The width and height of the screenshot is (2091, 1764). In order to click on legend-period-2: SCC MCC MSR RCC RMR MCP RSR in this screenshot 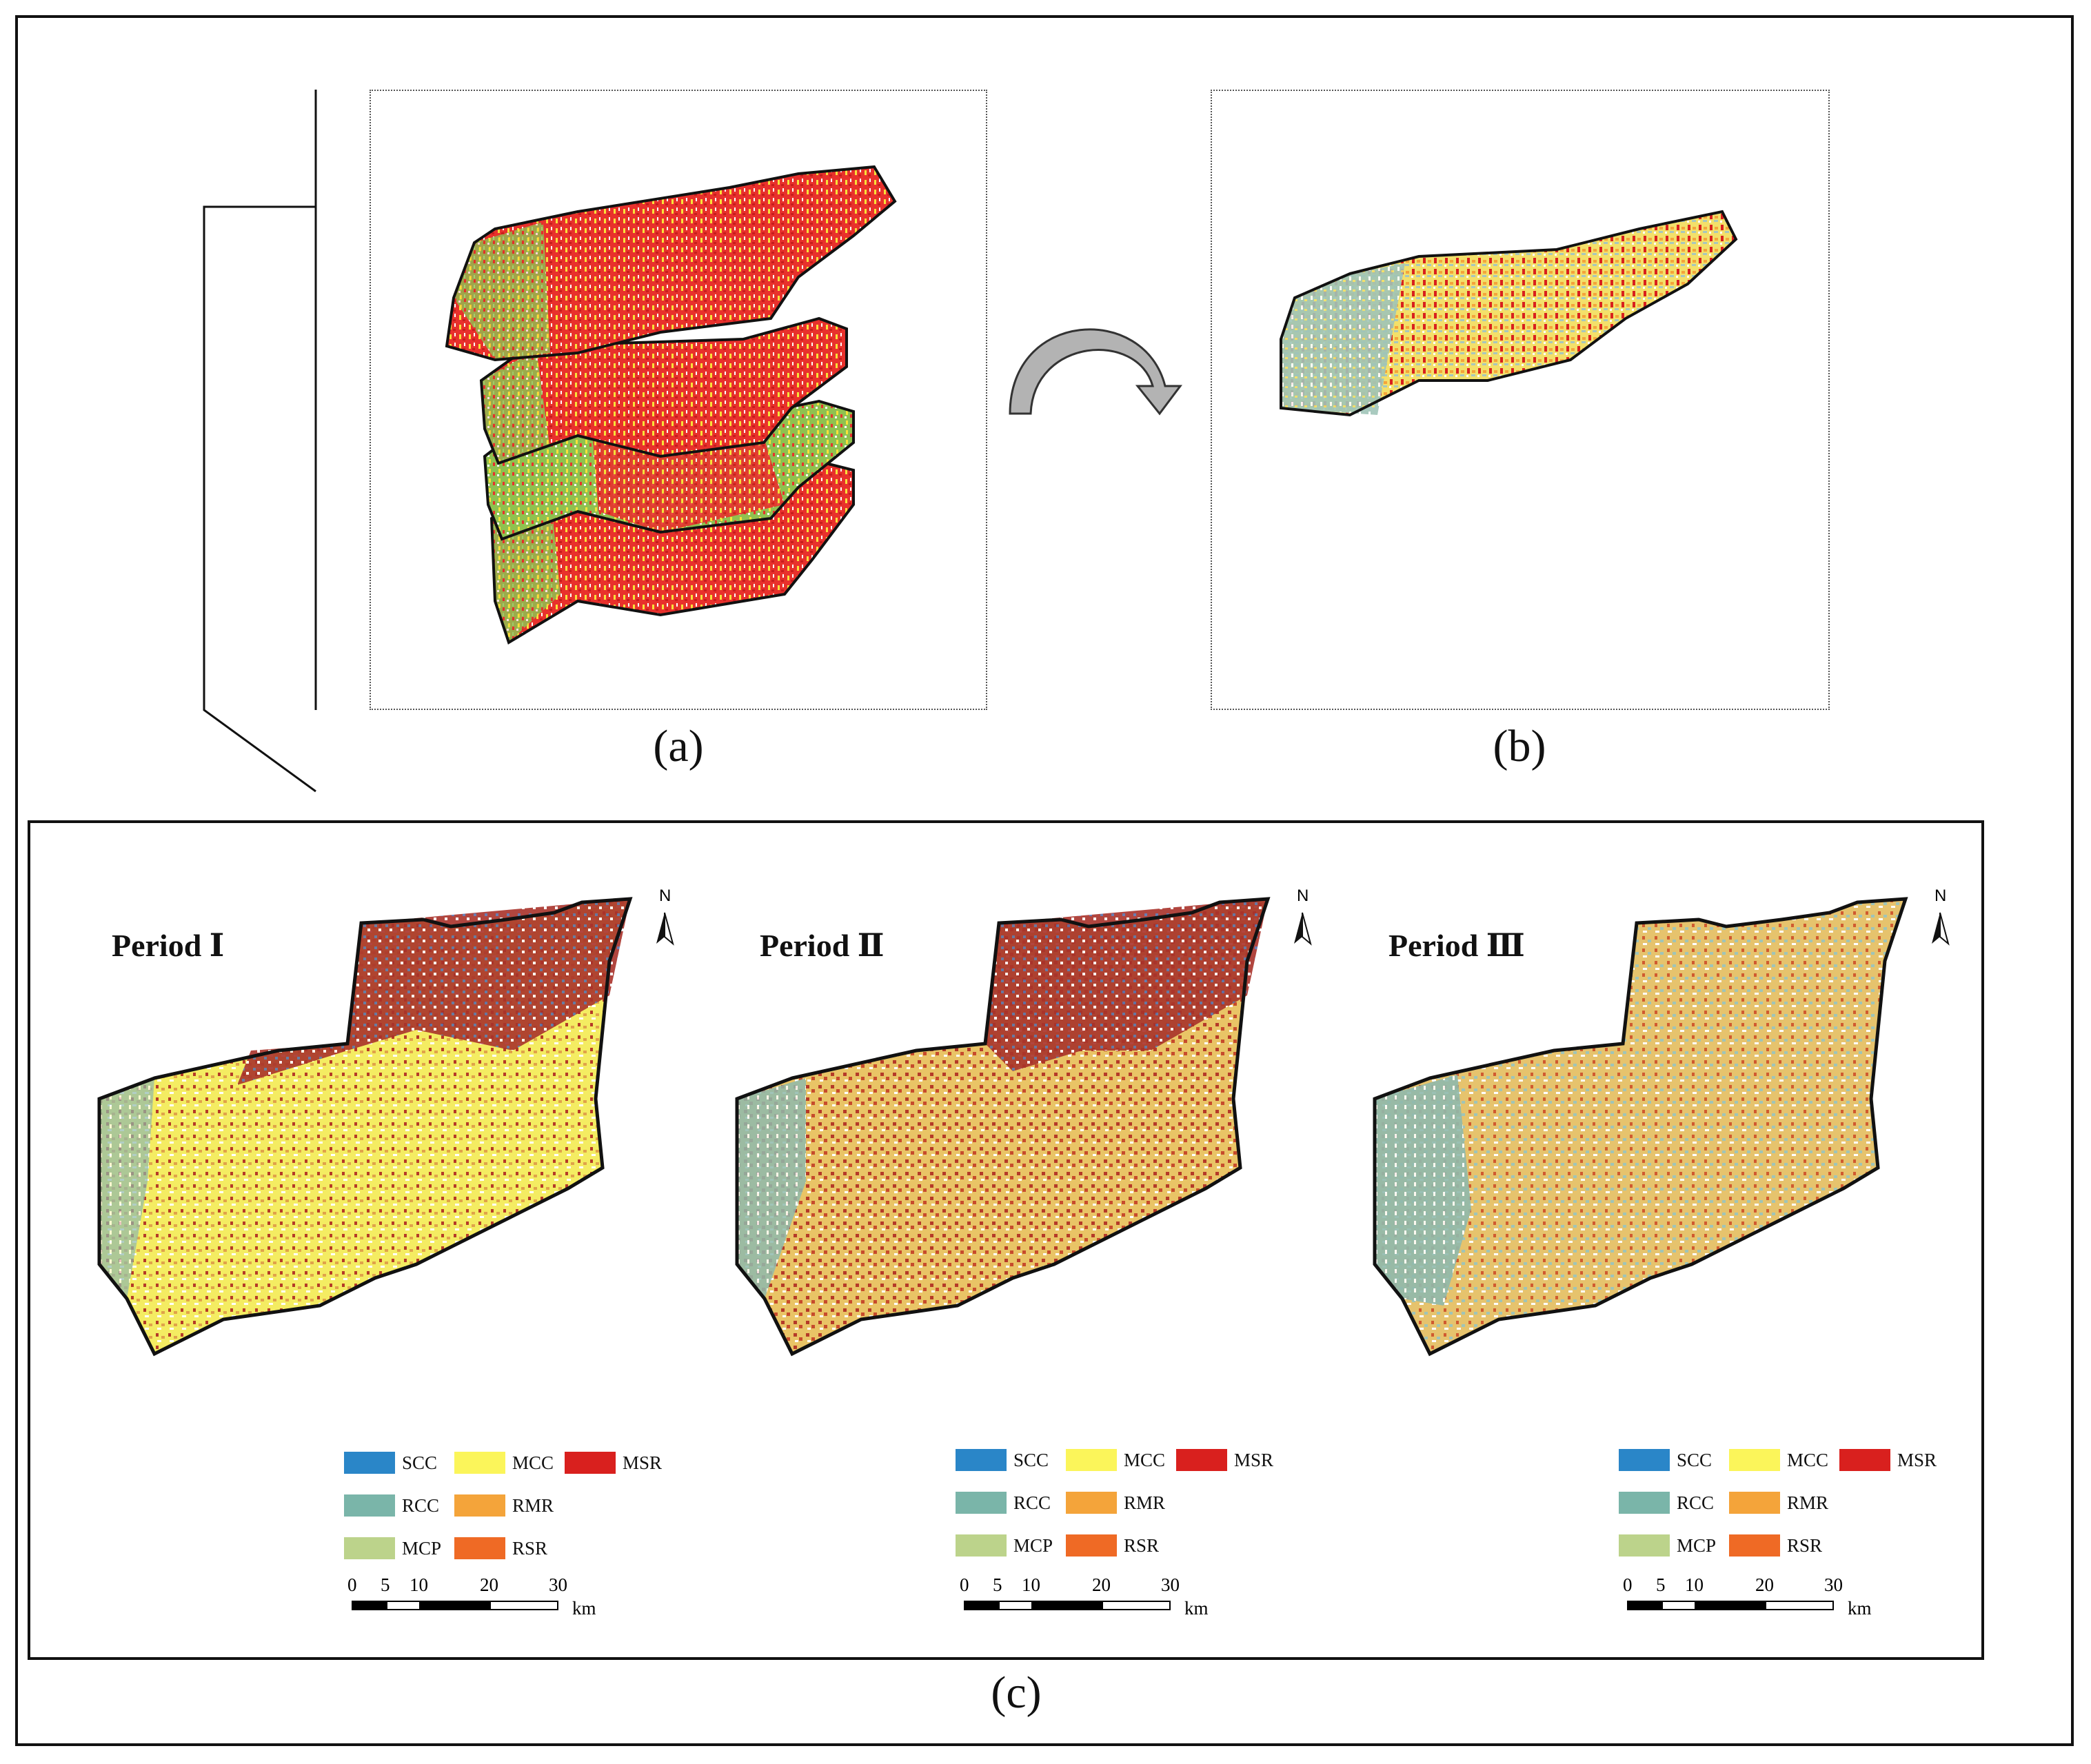, I will do `click(1114, 1513)`.